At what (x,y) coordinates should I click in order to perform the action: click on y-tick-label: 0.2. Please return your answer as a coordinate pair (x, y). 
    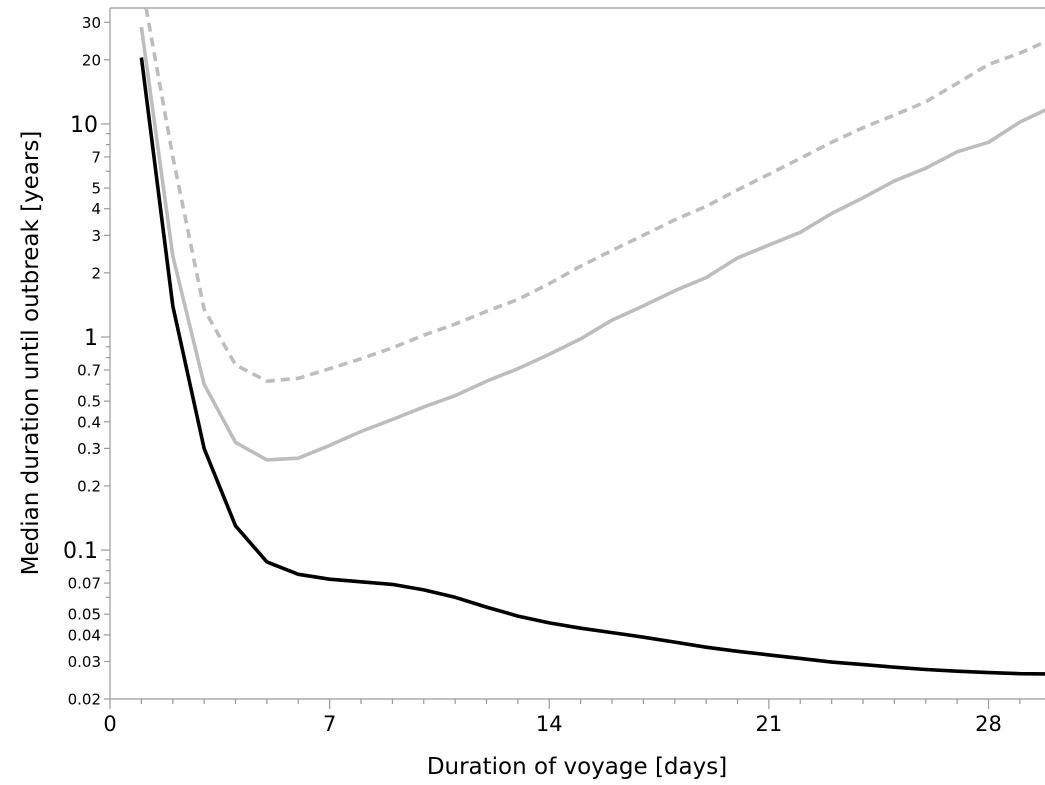
    Looking at the image, I should click on (89, 486).